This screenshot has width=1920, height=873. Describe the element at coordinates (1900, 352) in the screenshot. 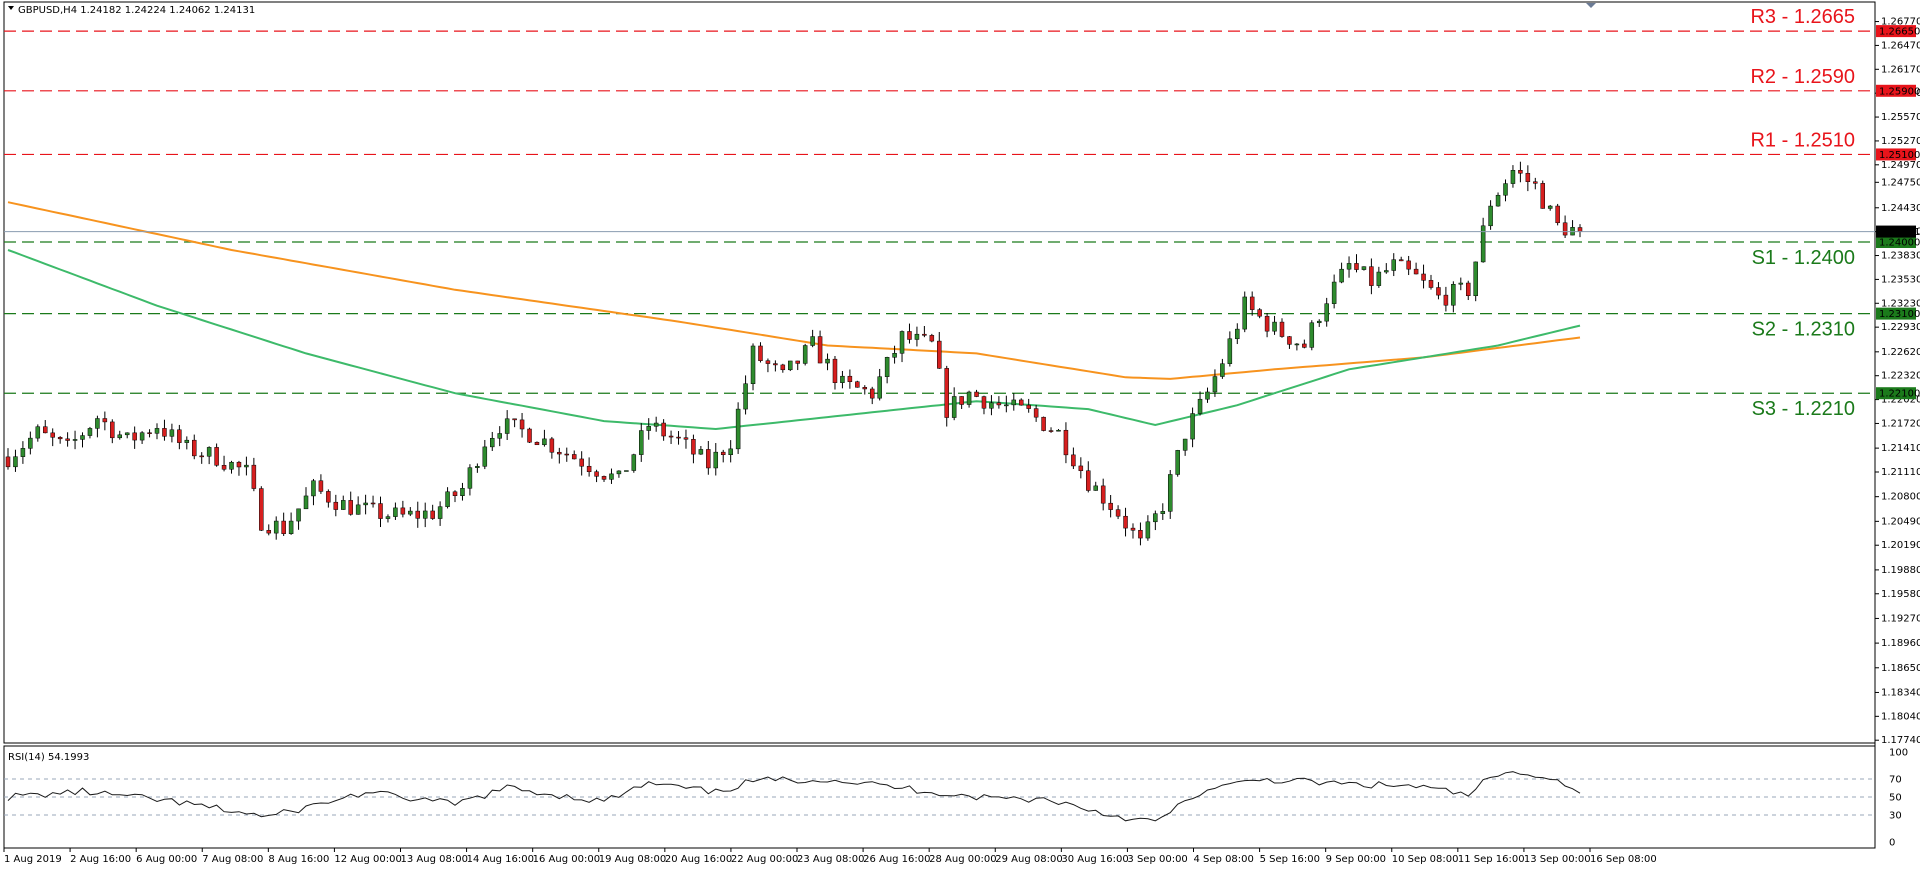

I see `y-tick-label: 1.22620` at that location.